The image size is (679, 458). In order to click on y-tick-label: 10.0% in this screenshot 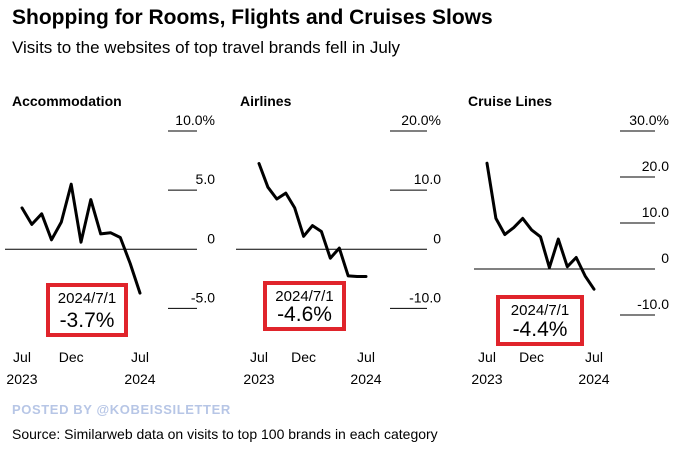, I will do `click(195, 120)`.